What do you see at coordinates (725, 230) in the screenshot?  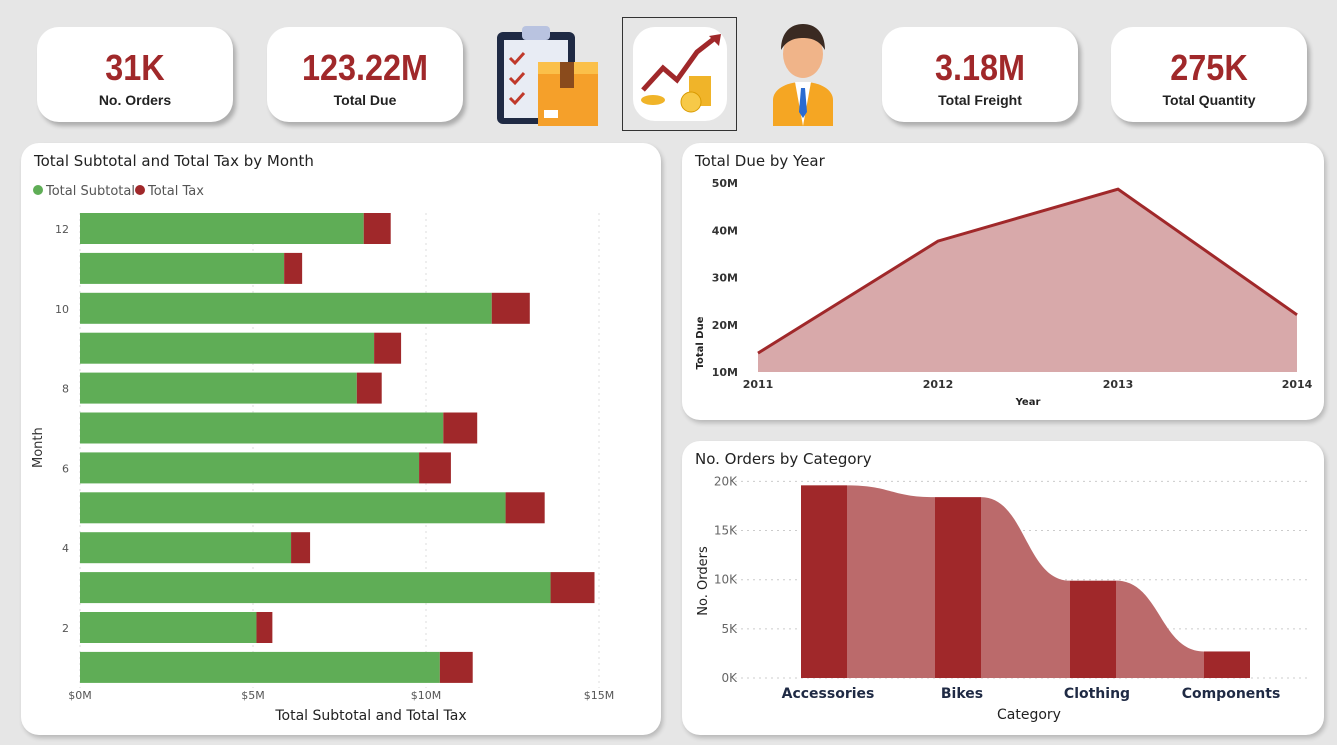 I see `y-tick-label: 40M` at bounding box center [725, 230].